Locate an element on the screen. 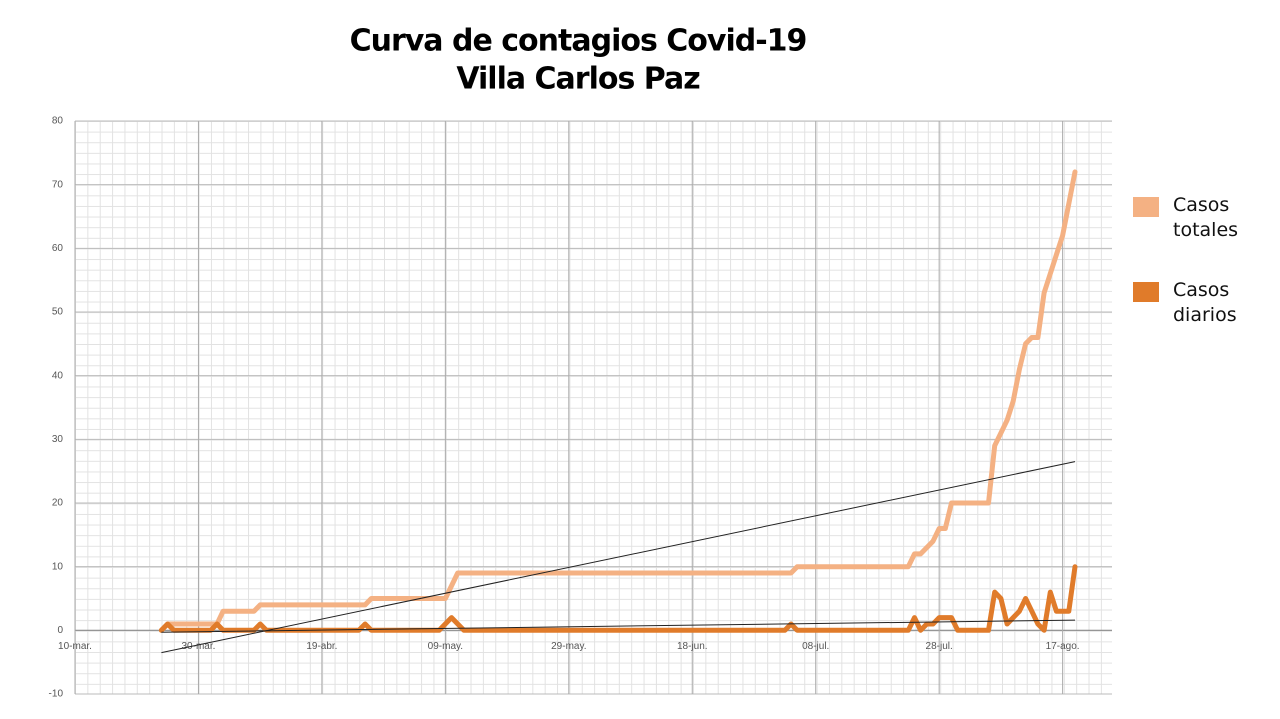 The width and height of the screenshot is (1280, 719). y-tick-label: 10 is located at coordinates (58, 566).